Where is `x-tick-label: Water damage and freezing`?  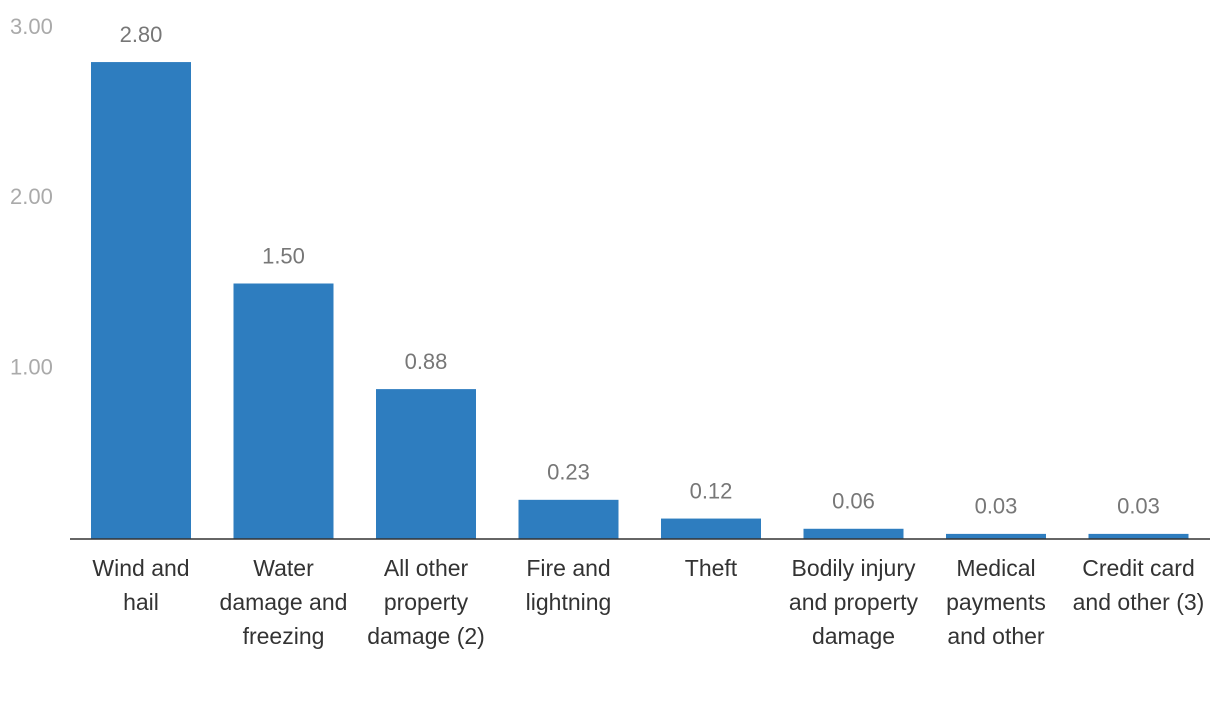 x-tick-label: Water damage and freezing is located at coordinates (283, 602).